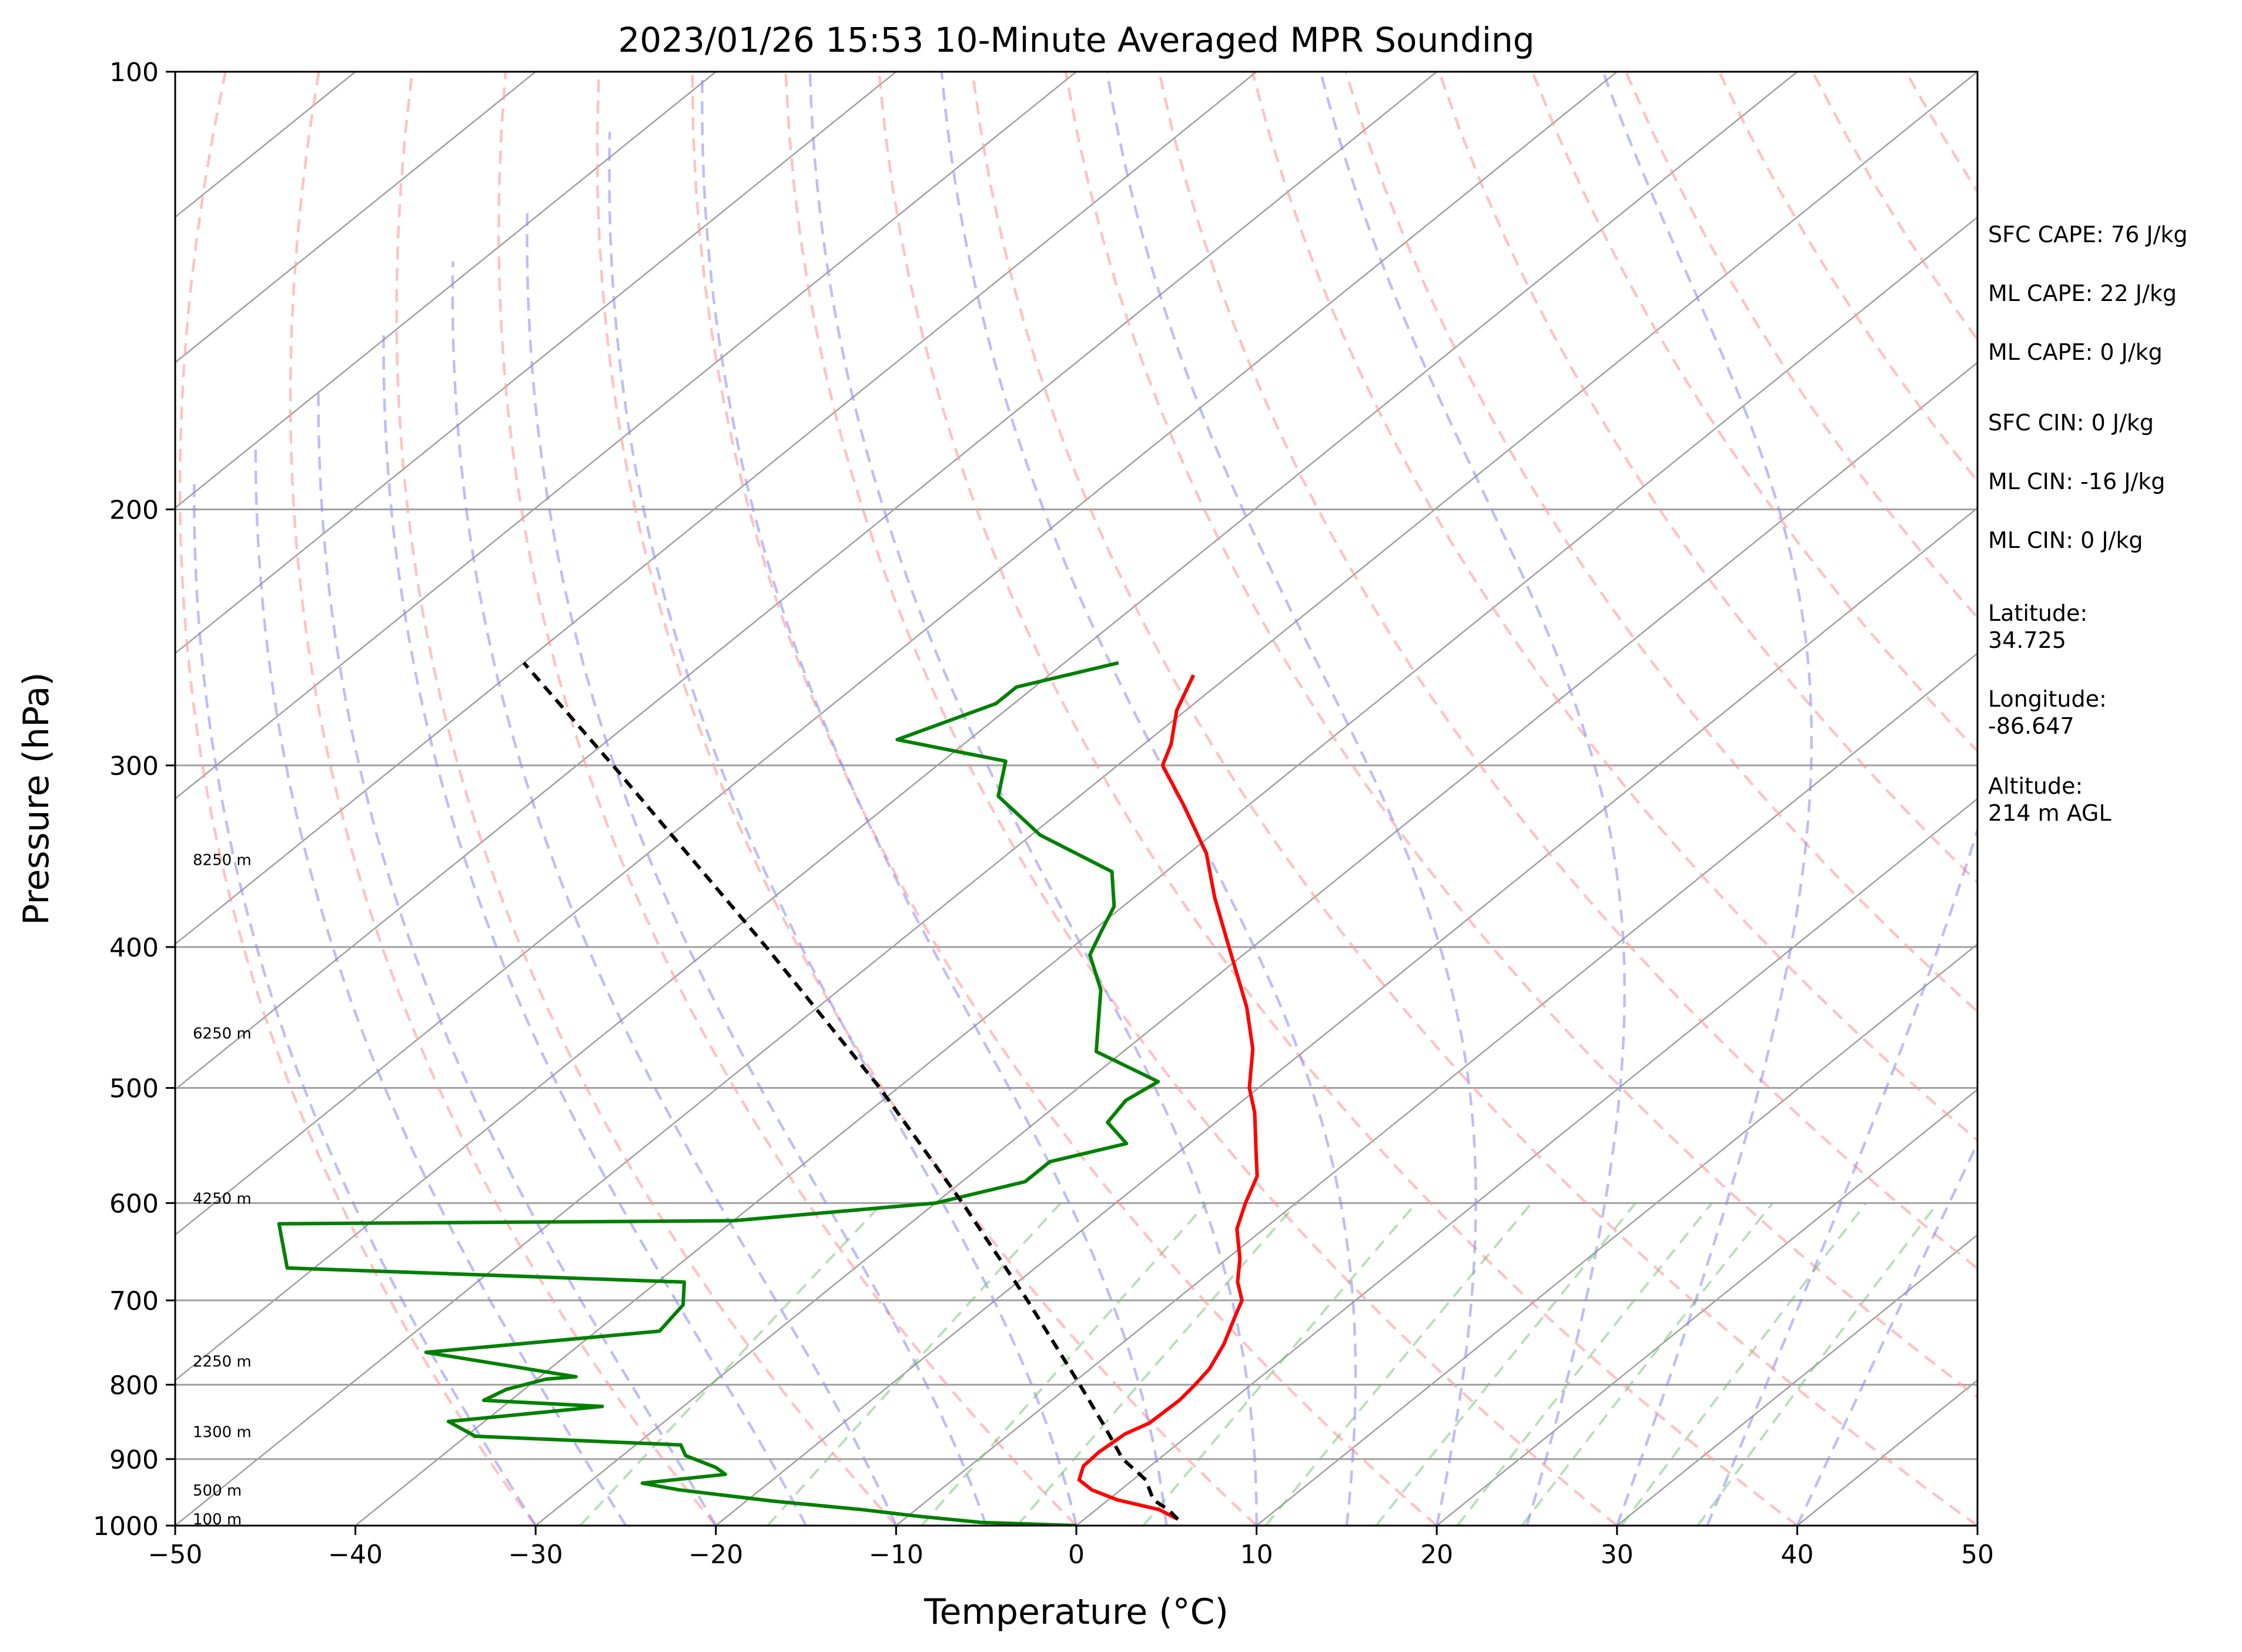  I want to click on side-panel-text: ML CAPE: 0 J/kg, so click(2076, 352).